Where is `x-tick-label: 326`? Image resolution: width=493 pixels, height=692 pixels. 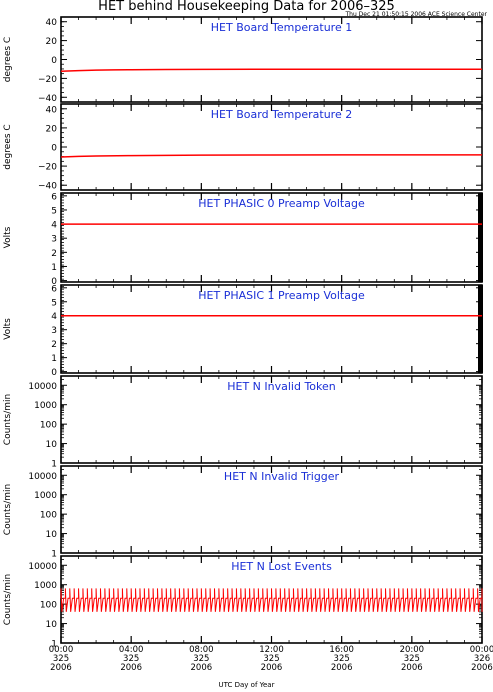
x-tick-label: 326 is located at coordinates (482, 659).